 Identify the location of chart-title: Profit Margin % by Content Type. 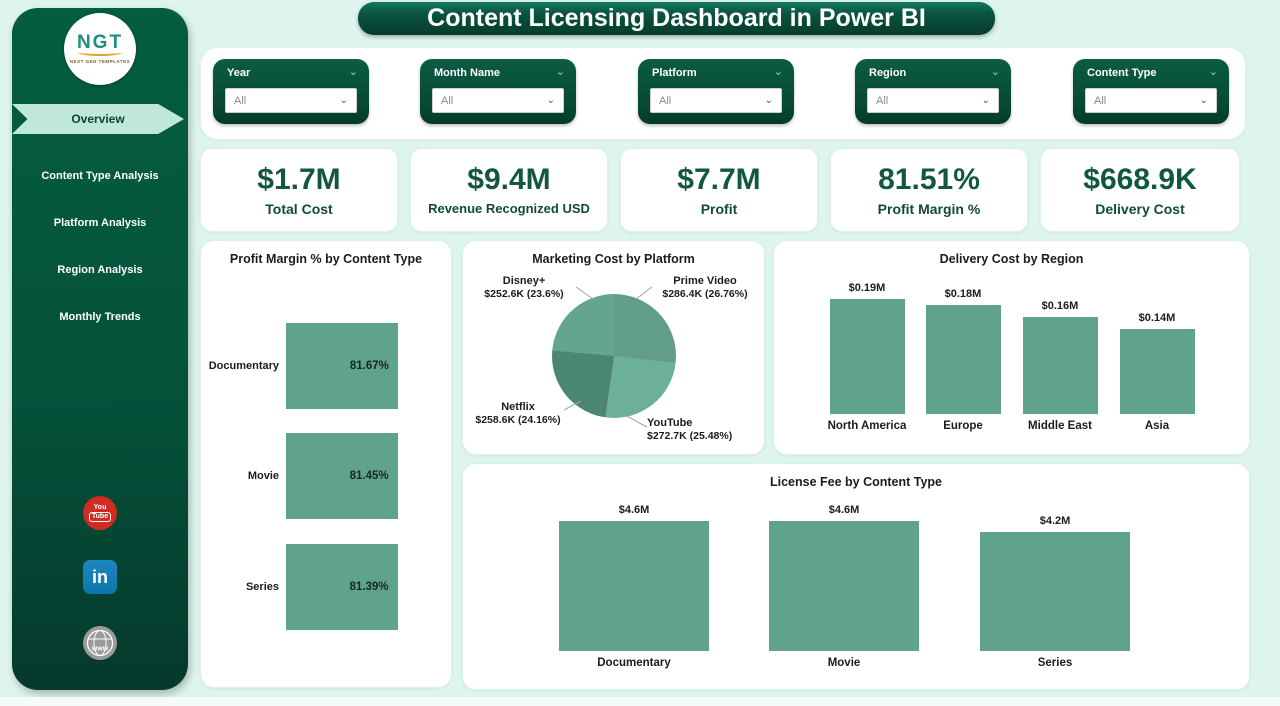
(326, 259).